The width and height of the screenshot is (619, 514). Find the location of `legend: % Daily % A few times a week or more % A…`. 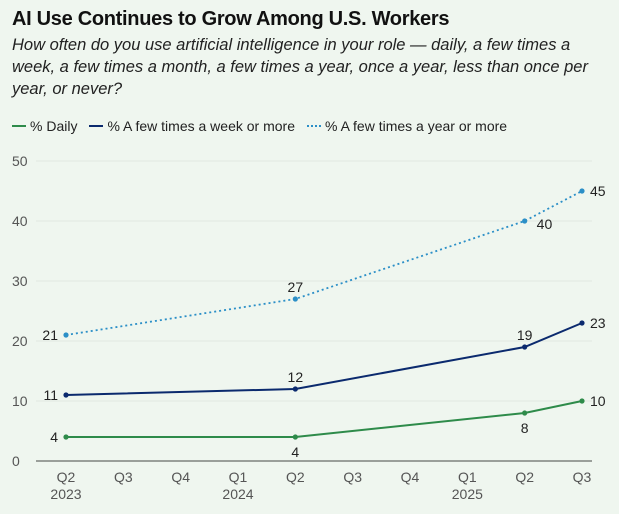

legend: % Daily % A few times a week or more % A… is located at coordinates (259, 126).